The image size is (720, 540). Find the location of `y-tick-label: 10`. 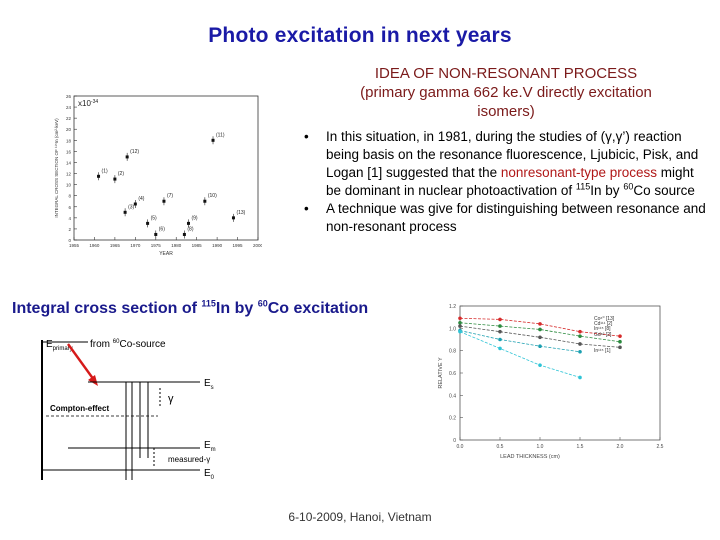

y-tick-label: 10 is located at coordinates (69, 185).